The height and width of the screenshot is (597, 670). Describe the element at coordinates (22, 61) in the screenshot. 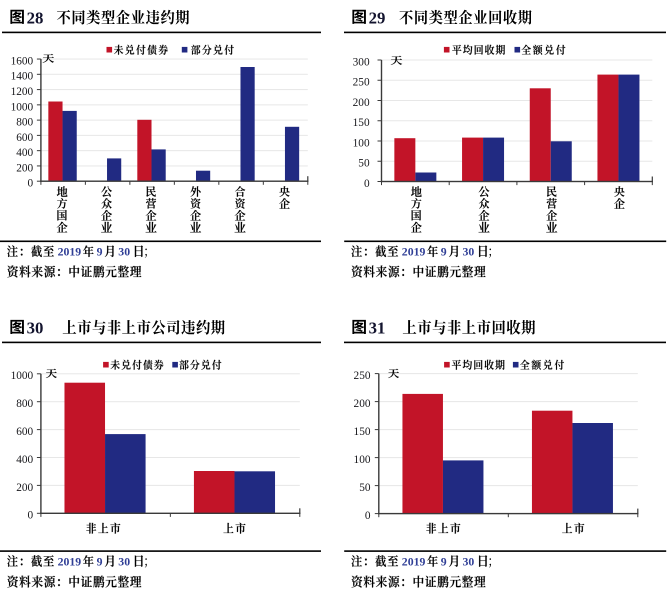

I see `svg-text: 1600` at that location.